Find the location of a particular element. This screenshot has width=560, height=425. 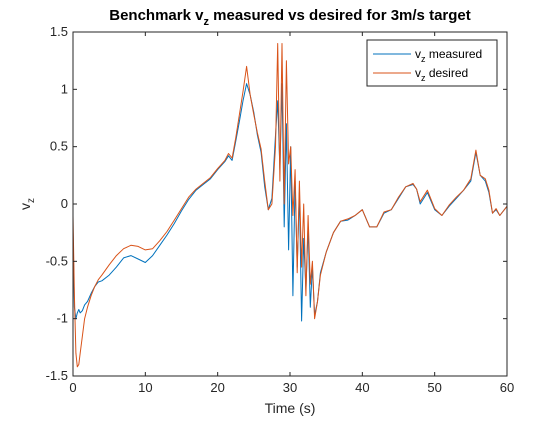

x-tick-label: 0 is located at coordinates (72, 387).